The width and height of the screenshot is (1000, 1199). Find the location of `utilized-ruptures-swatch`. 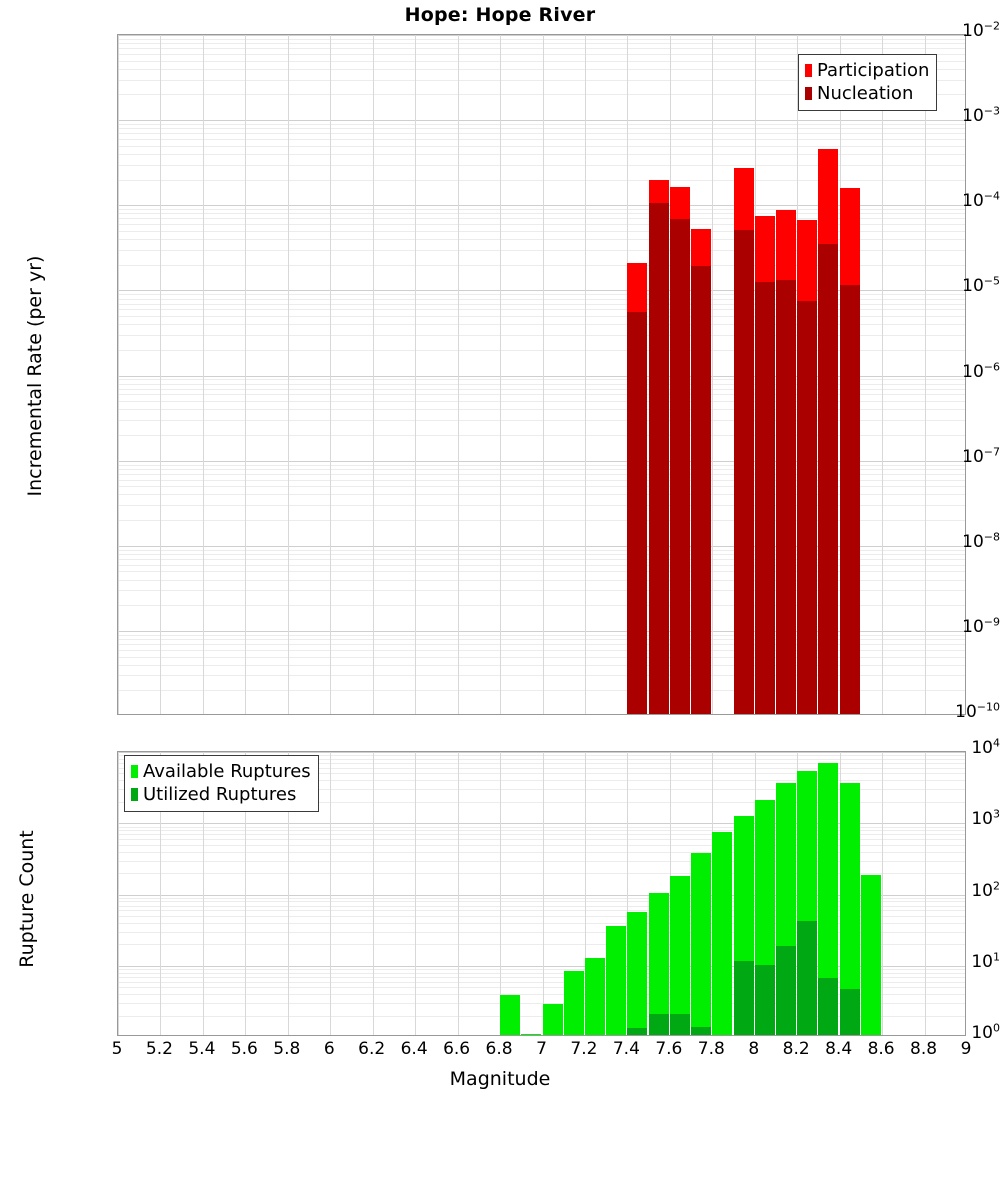

utilized-ruptures-swatch is located at coordinates (134, 794).